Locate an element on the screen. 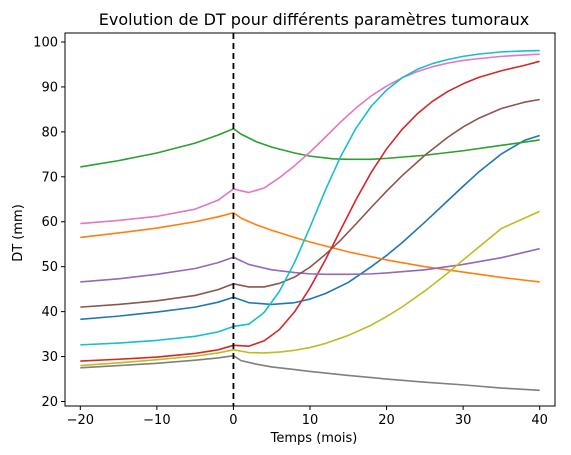 The height and width of the screenshot is (455, 571). y-axis-label: DT (mm) is located at coordinates (18, 233).